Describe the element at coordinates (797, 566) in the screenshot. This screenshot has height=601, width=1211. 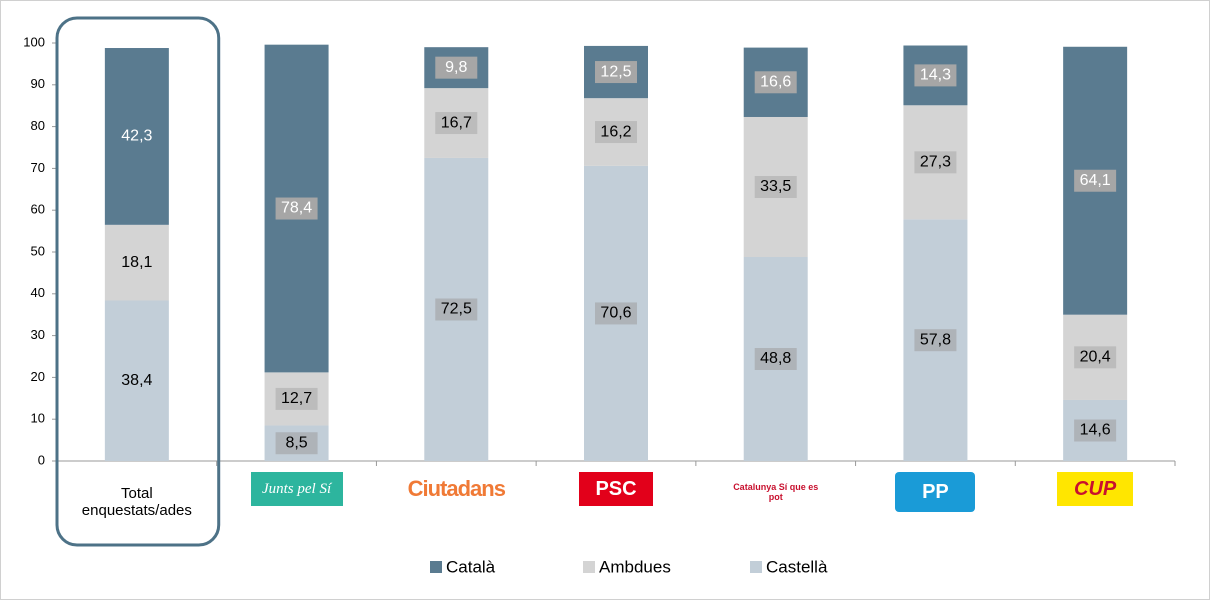
I see `legend-label: Castellà` at that location.